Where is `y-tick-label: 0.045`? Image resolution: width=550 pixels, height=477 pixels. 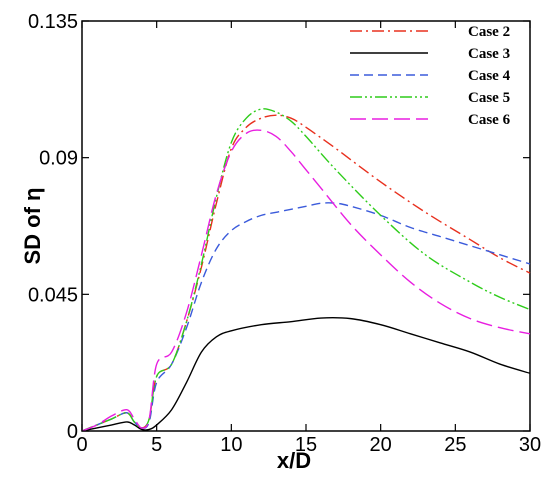
y-tick-label: 0.045 is located at coordinates (53, 295).